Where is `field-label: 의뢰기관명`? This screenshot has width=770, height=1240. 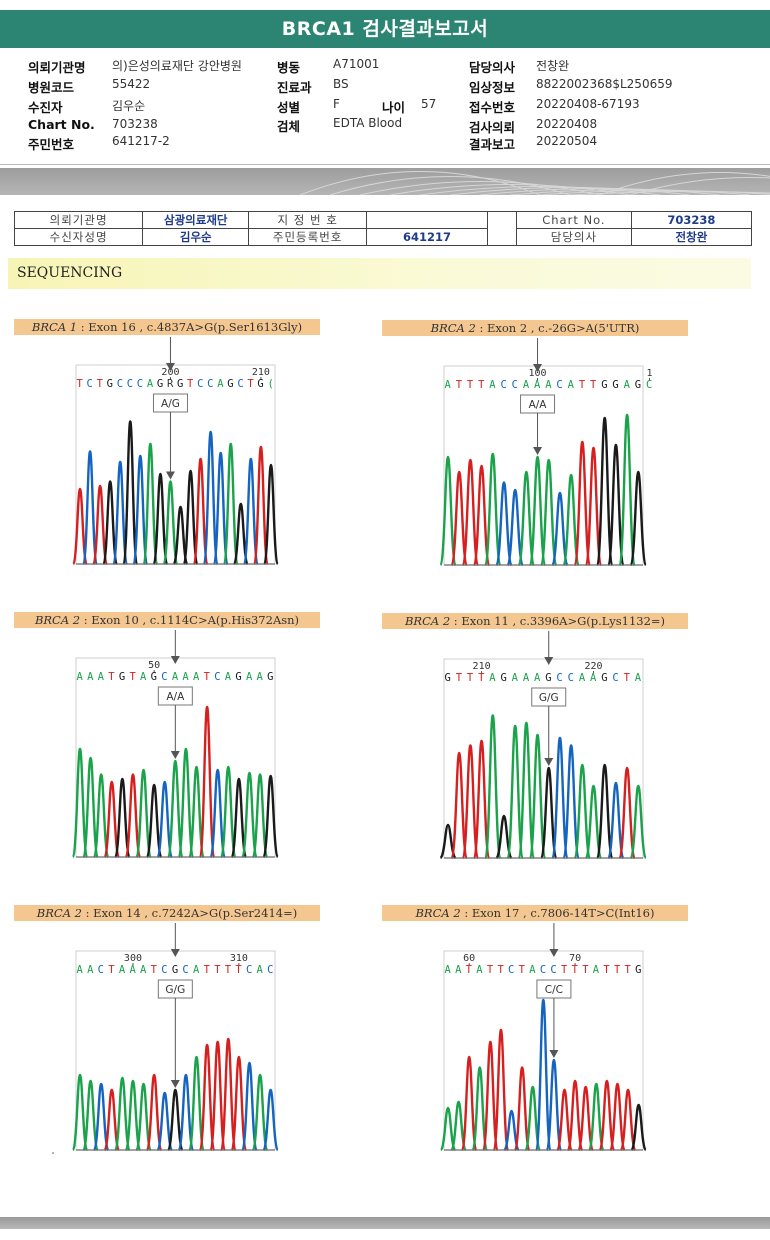
field-label: 의뢰기관명 is located at coordinates (57, 67).